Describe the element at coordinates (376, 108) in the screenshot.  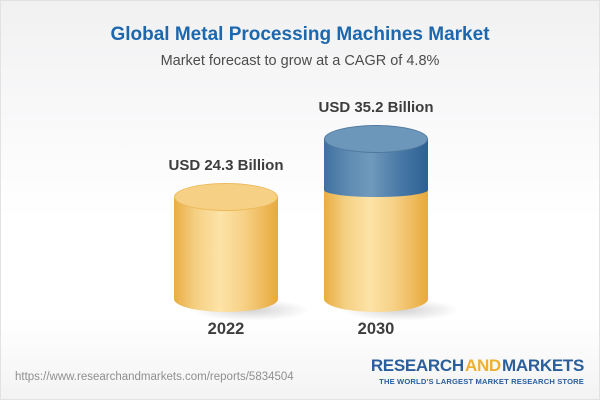
I see `value-label-2030: USD 35.2 Billion` at that location.